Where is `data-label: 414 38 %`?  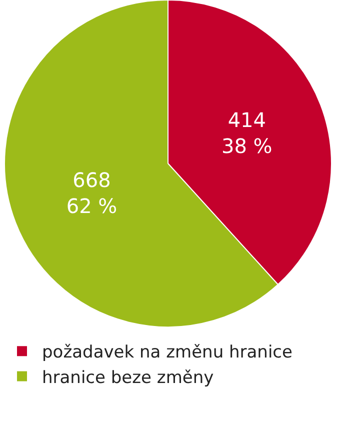
data-label: 414 38 % is located at coordinates (247, 133).